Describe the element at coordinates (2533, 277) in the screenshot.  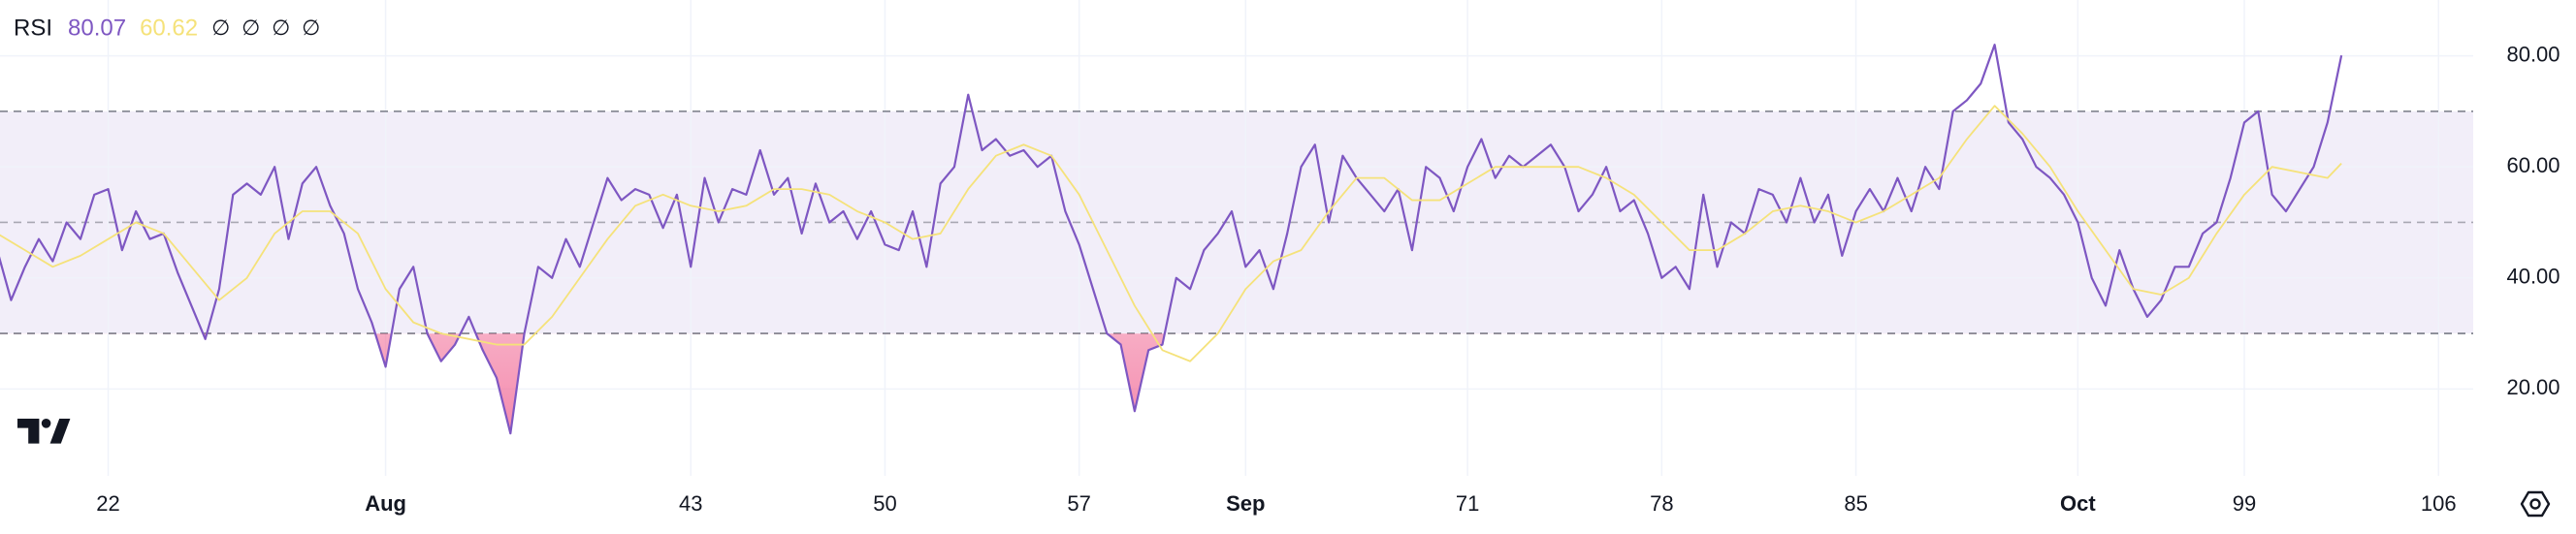
I see `y-tick-label: 40.00` at that location.